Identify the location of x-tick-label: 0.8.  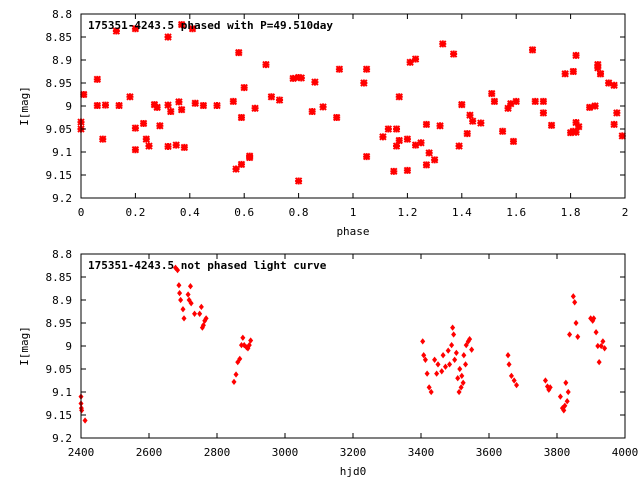
(299, 212).